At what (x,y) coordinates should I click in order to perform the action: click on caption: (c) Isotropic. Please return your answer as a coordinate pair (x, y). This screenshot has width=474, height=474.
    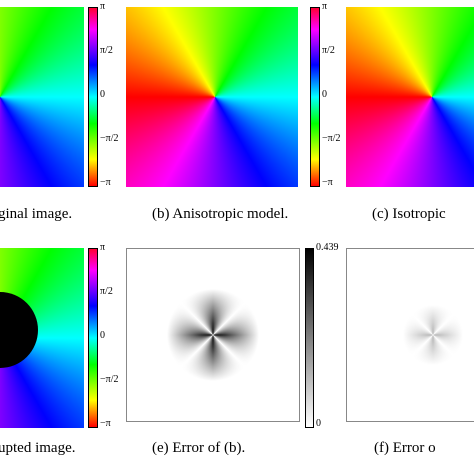
    Looking at the image, I should click on (409, 214).